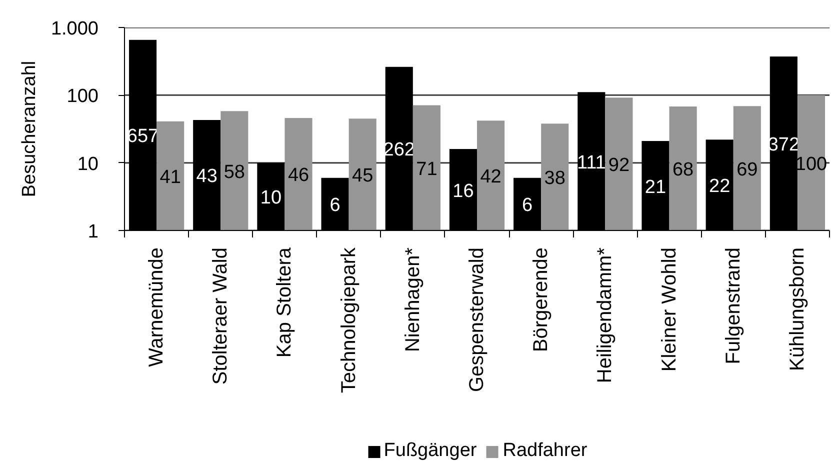  I want to click on data-label: 41, so click(170, 177).